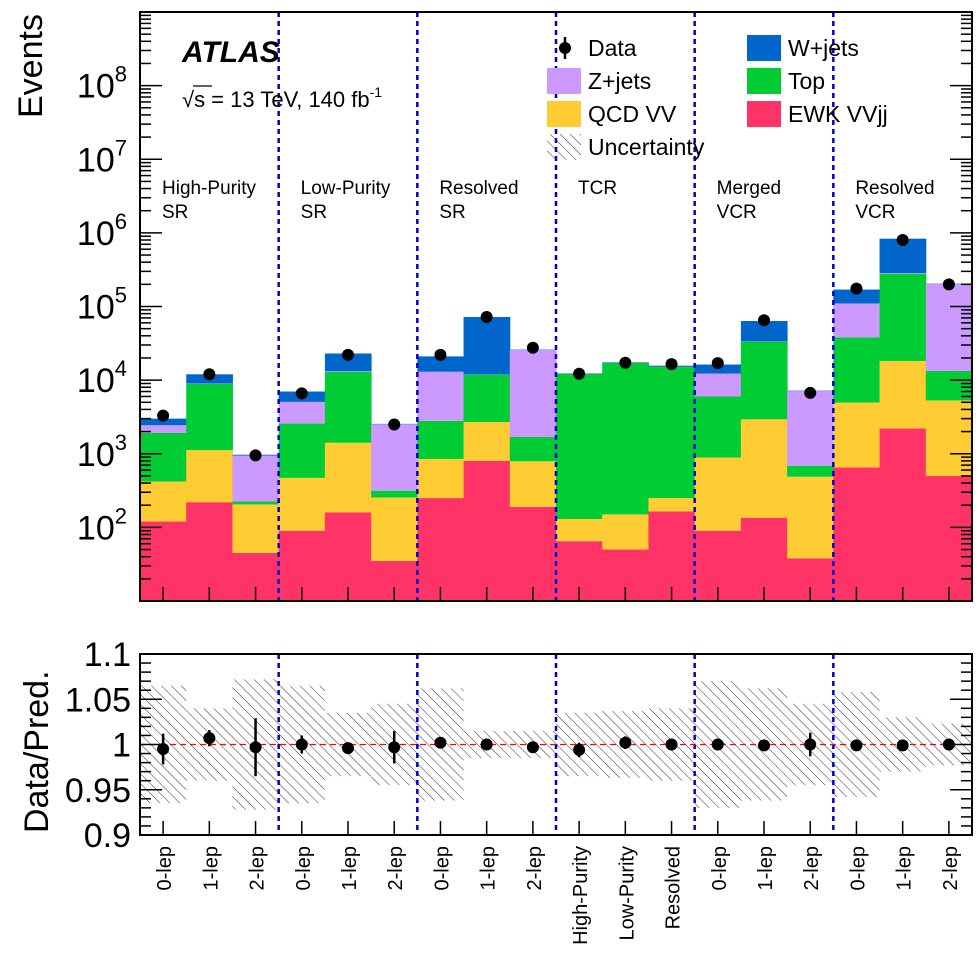 Image resolution: width=979 pixels, height=968 pixels. What do you see at coordinates (581, 895) in the screenshot?
I see `x-tick-label: High-Purity` at bounding box center [581, 895].